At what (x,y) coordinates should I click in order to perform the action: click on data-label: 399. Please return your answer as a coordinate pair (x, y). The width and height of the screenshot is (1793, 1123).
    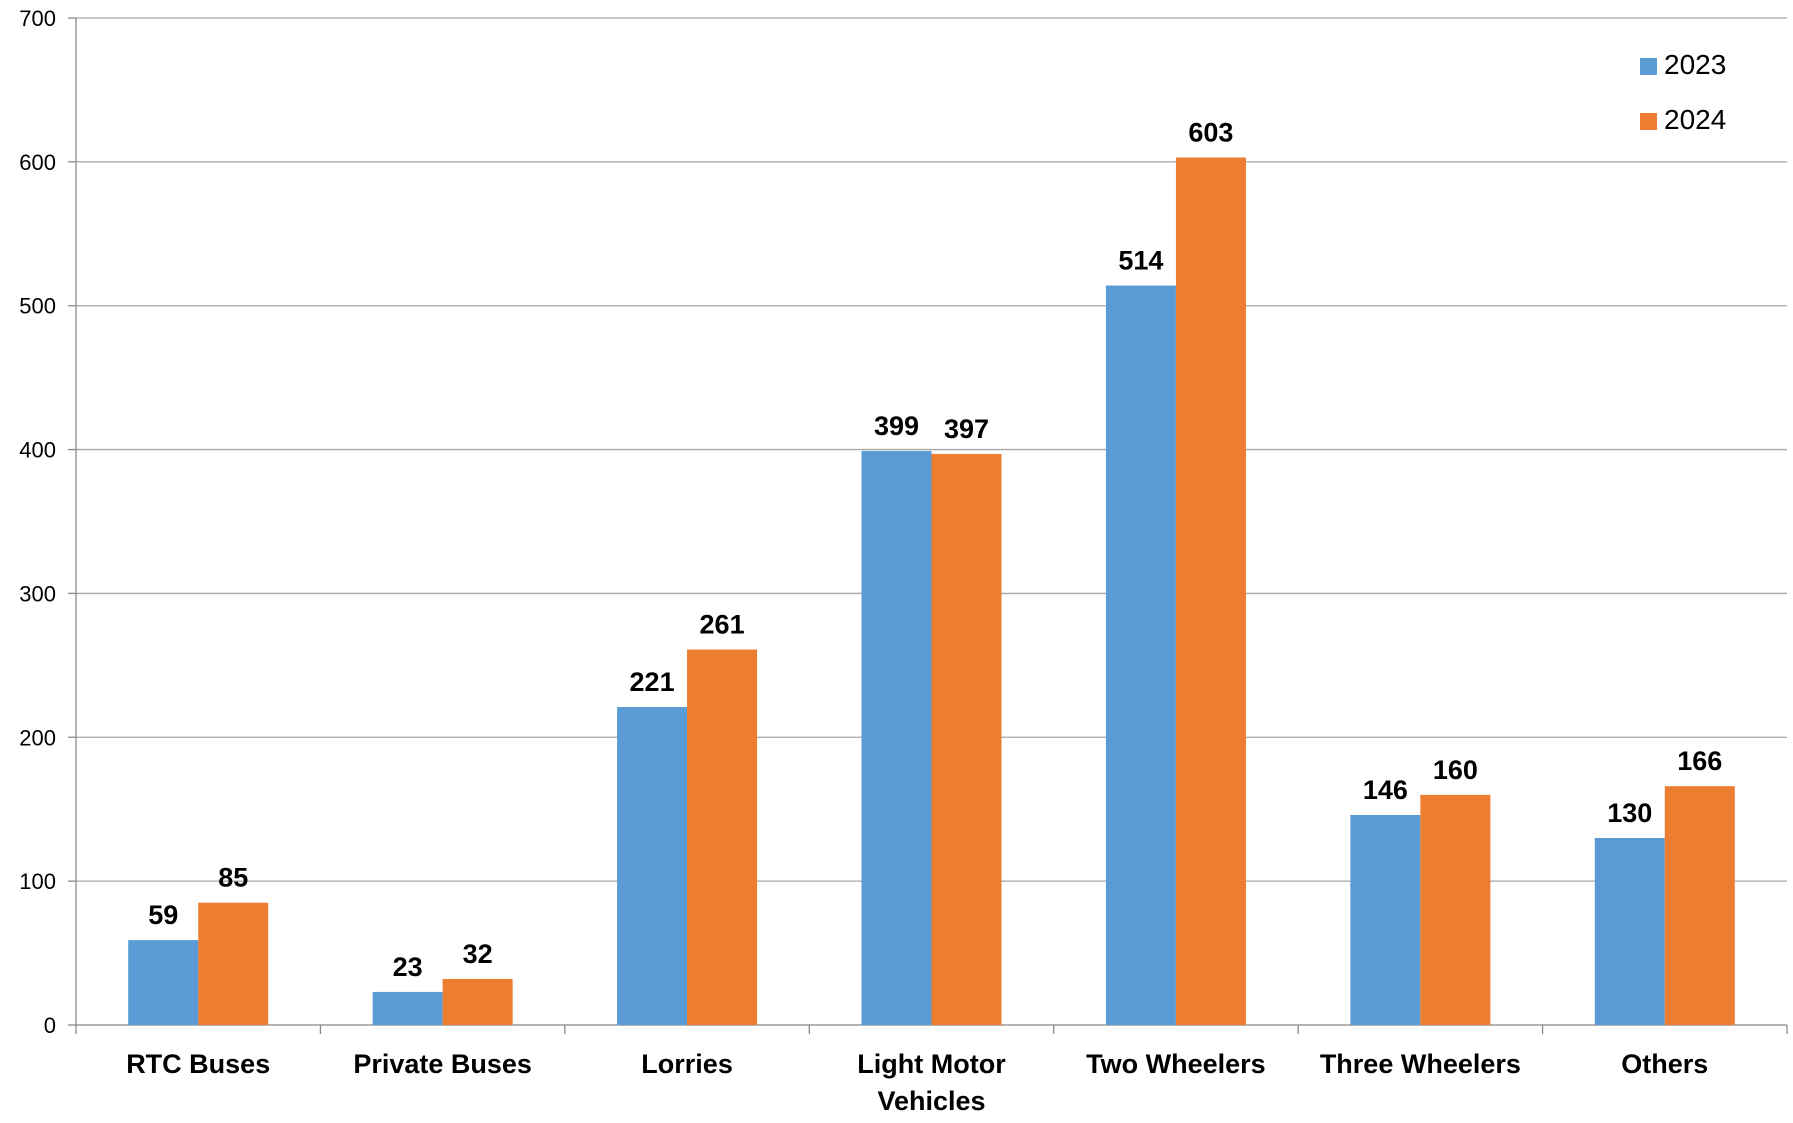
    Looking at the image, I should click on (896, 426).